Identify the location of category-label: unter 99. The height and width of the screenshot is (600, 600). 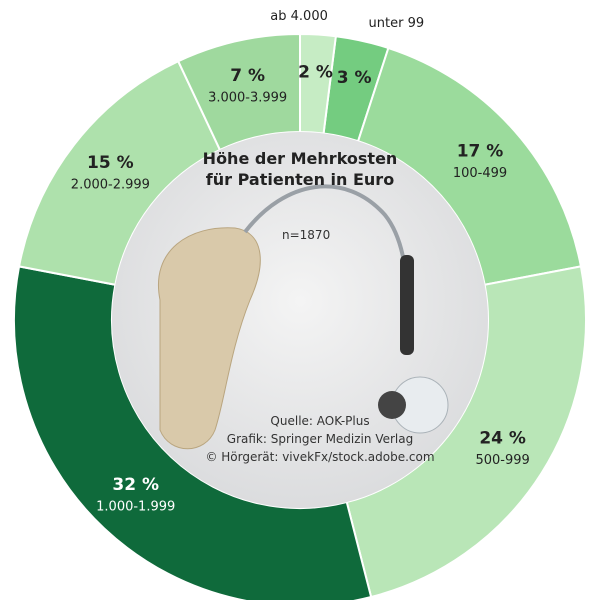
(397, 23).